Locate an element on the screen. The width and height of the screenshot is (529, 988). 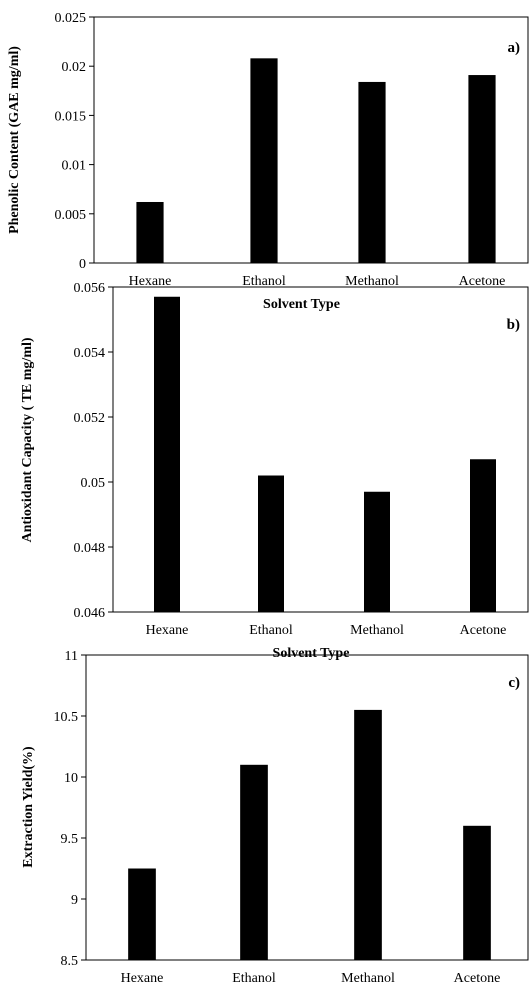
y-tick-label: 0.02 is located at coordinates (74, 67).